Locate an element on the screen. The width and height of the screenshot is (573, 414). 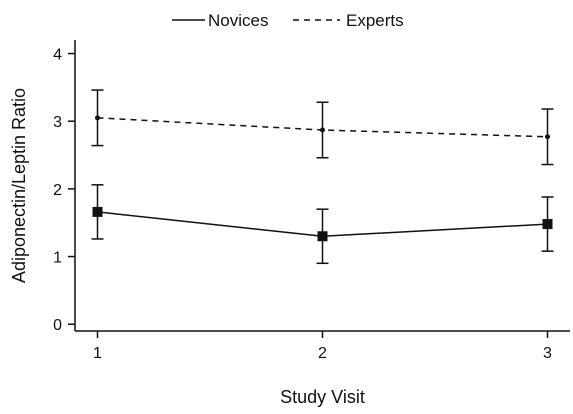
legend-label-experts: Experts is located at coordinates (375, 20).